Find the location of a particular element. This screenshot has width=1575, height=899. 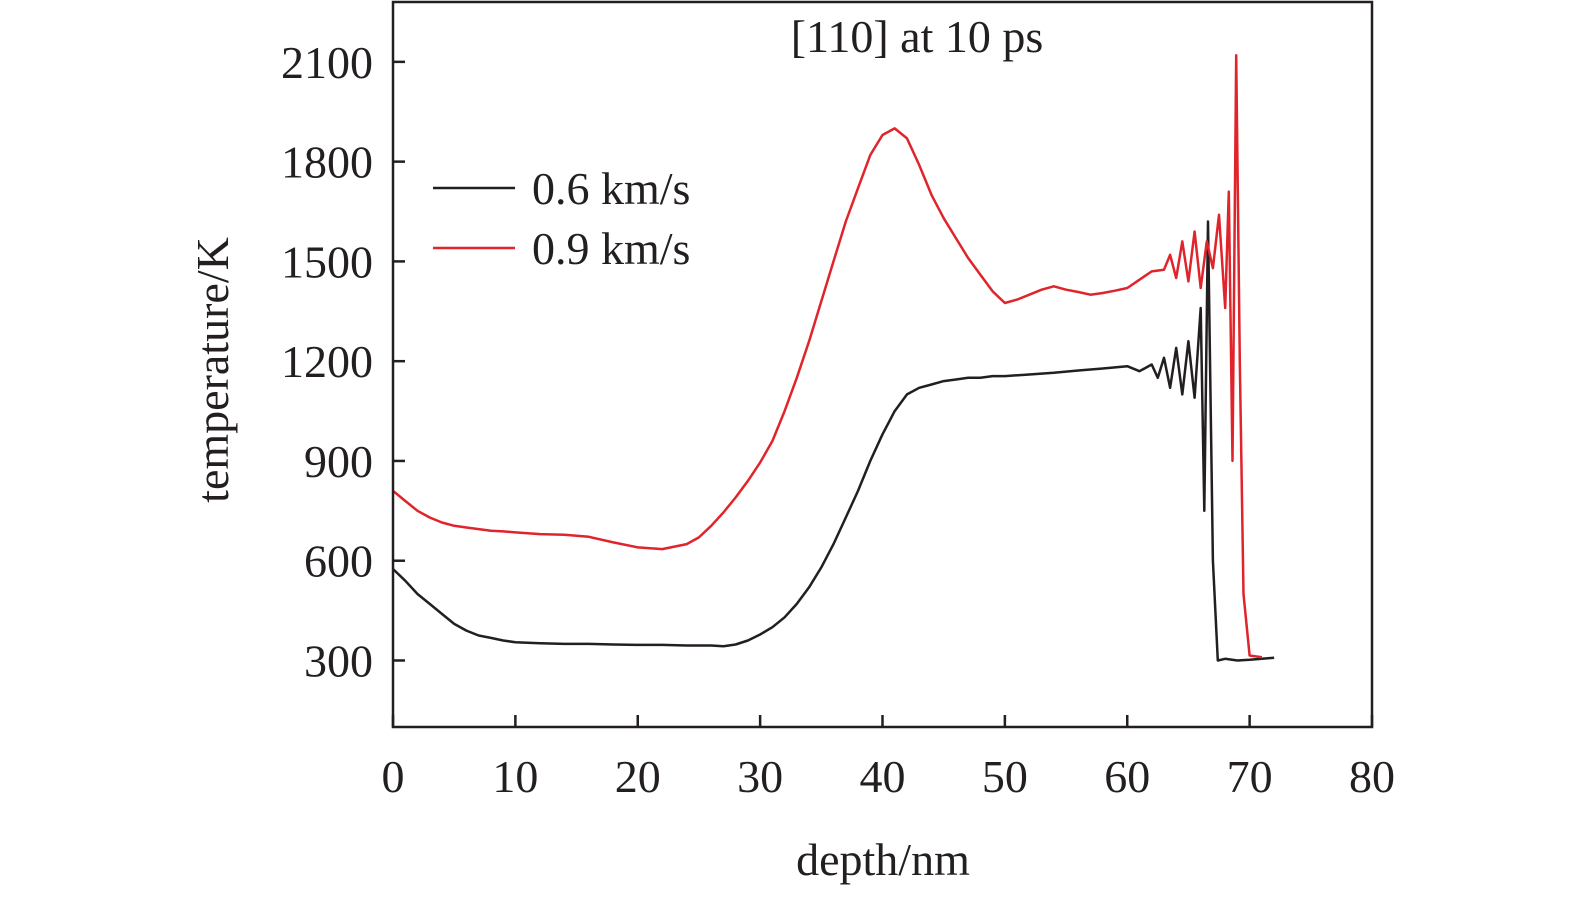

legend: 0.6 km/s 0.9 km/s is located at coordinates (561, 218).